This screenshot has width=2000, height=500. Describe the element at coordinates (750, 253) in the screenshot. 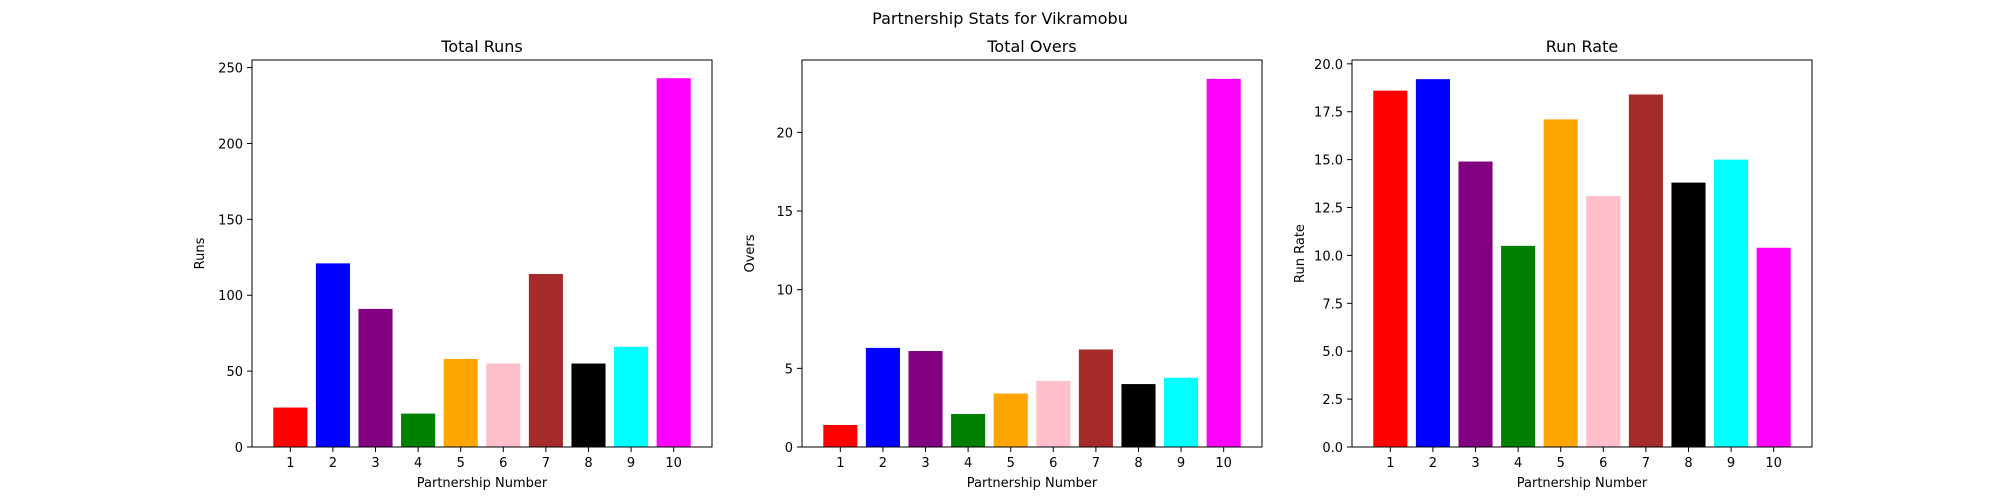

I see `y-axis-label: Overs` at that location.